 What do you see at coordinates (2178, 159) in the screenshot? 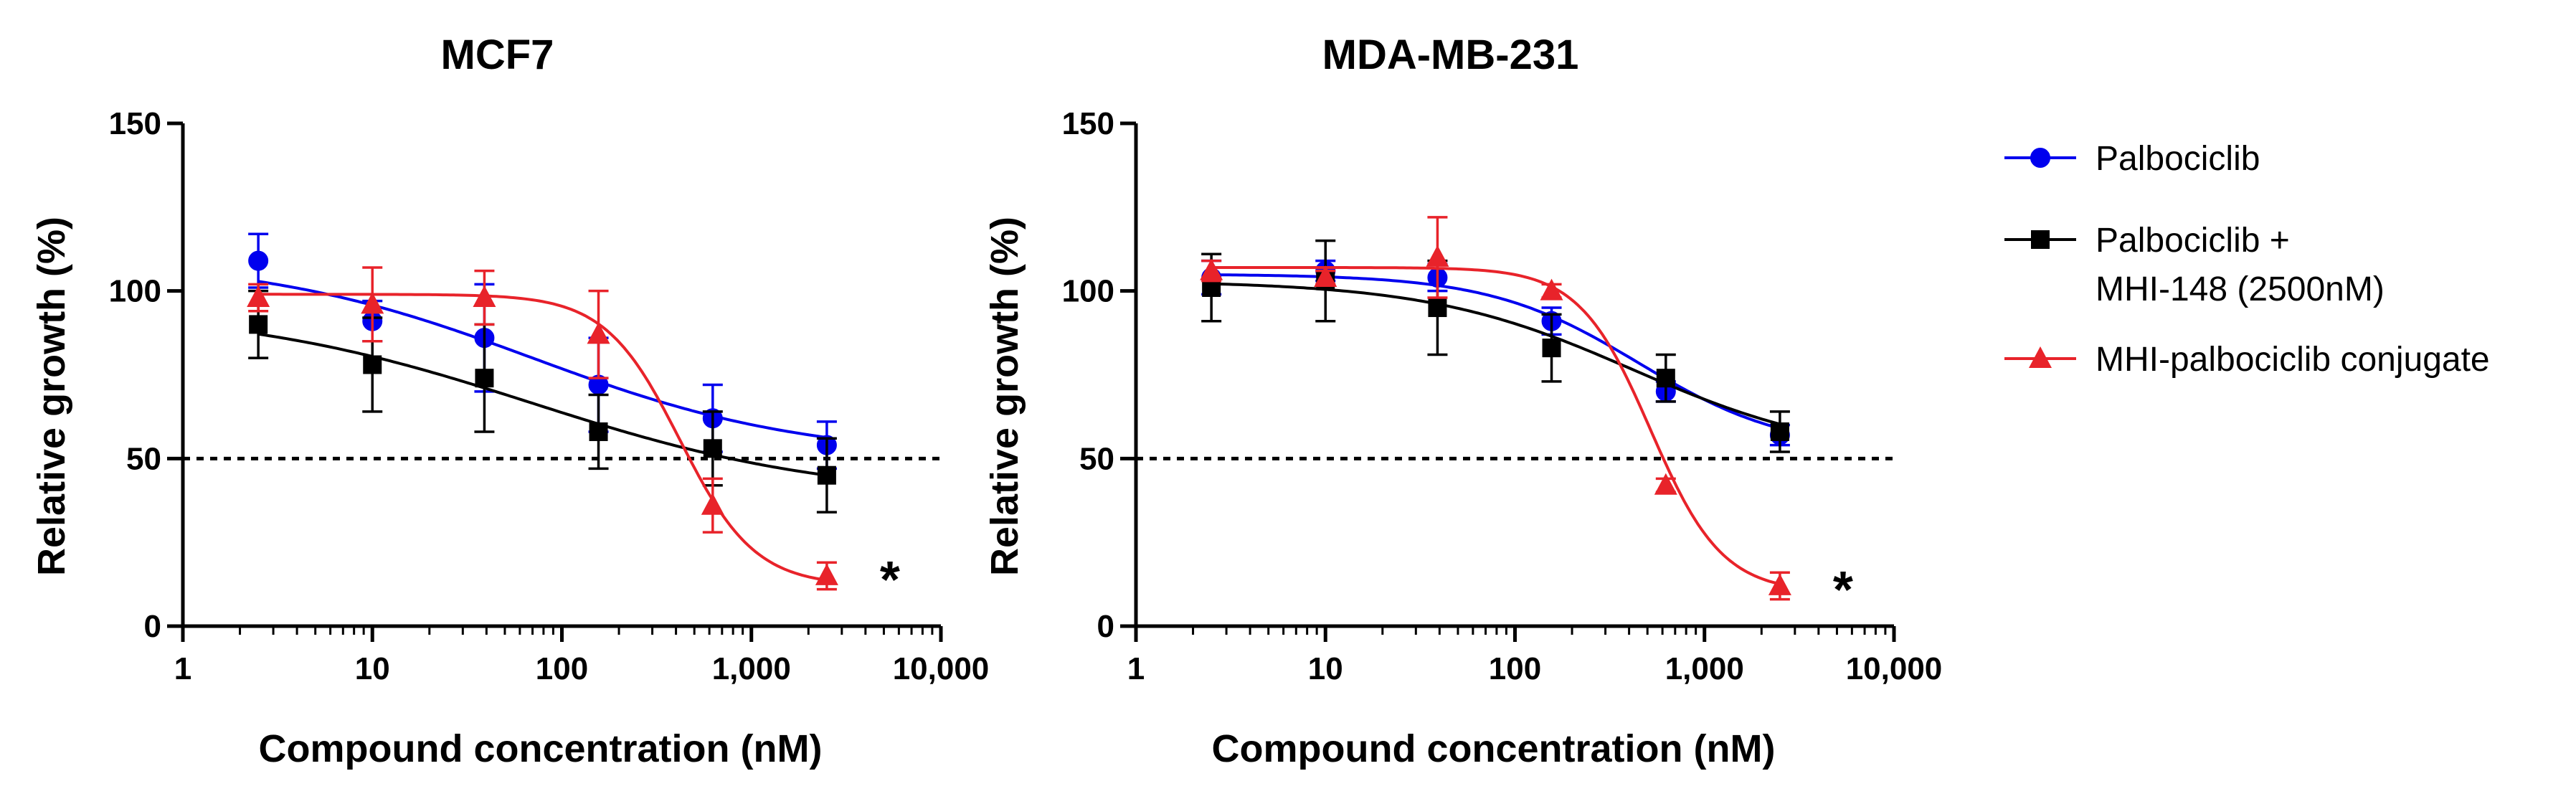
I see `legend-label: Palbociclib` at bounding box center [2178, 159].